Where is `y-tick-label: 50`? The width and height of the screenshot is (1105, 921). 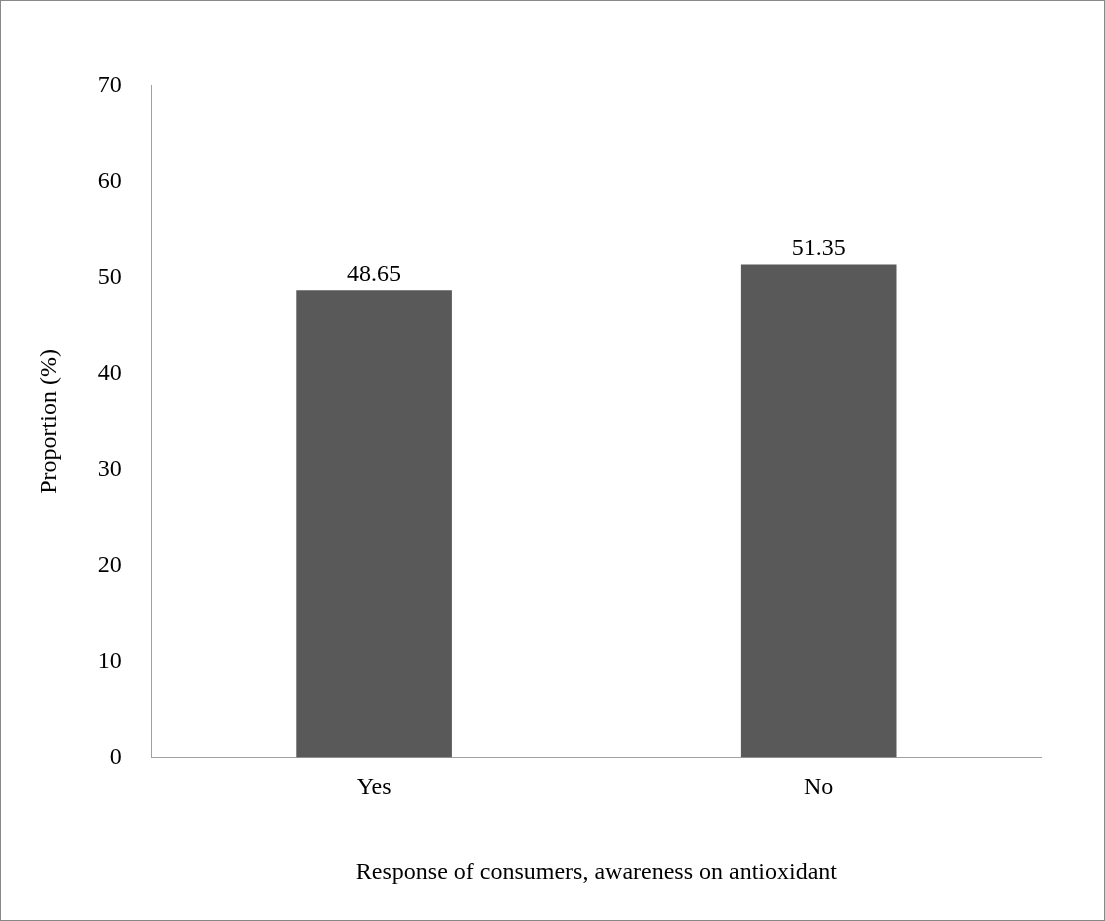 y-tick-label: 50 is located at coordinates (109, 275).